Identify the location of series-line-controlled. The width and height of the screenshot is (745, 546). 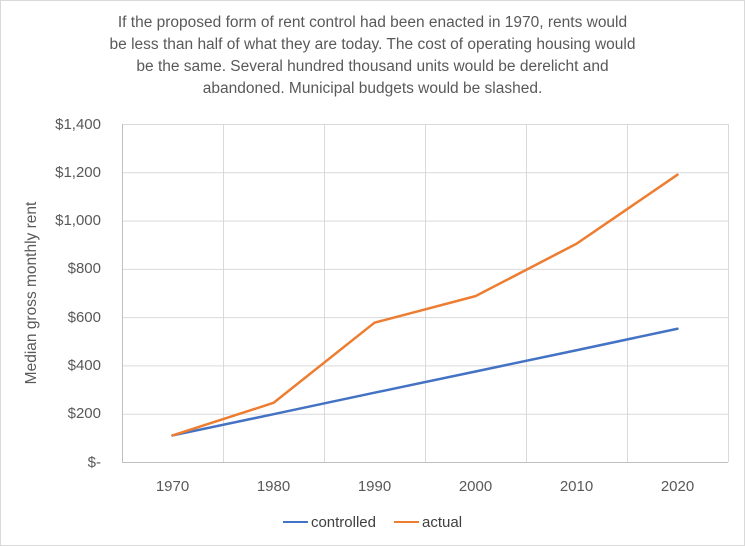
(425, 382).